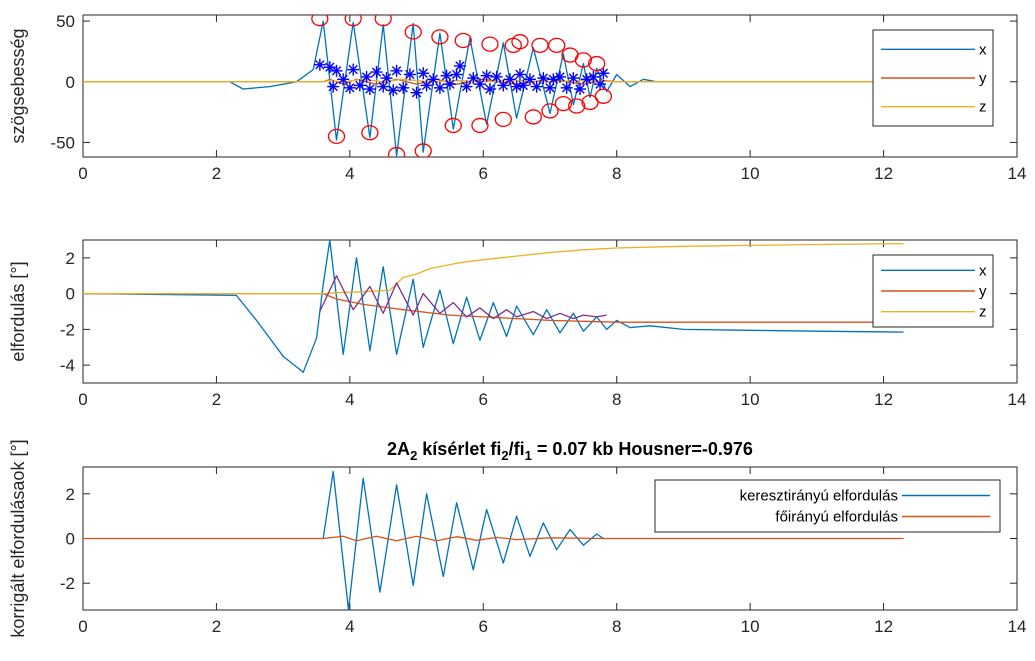 The height and width of the screenshot is (661, 1035). I want to click on x-tick-label: 2, so click(216, 173).